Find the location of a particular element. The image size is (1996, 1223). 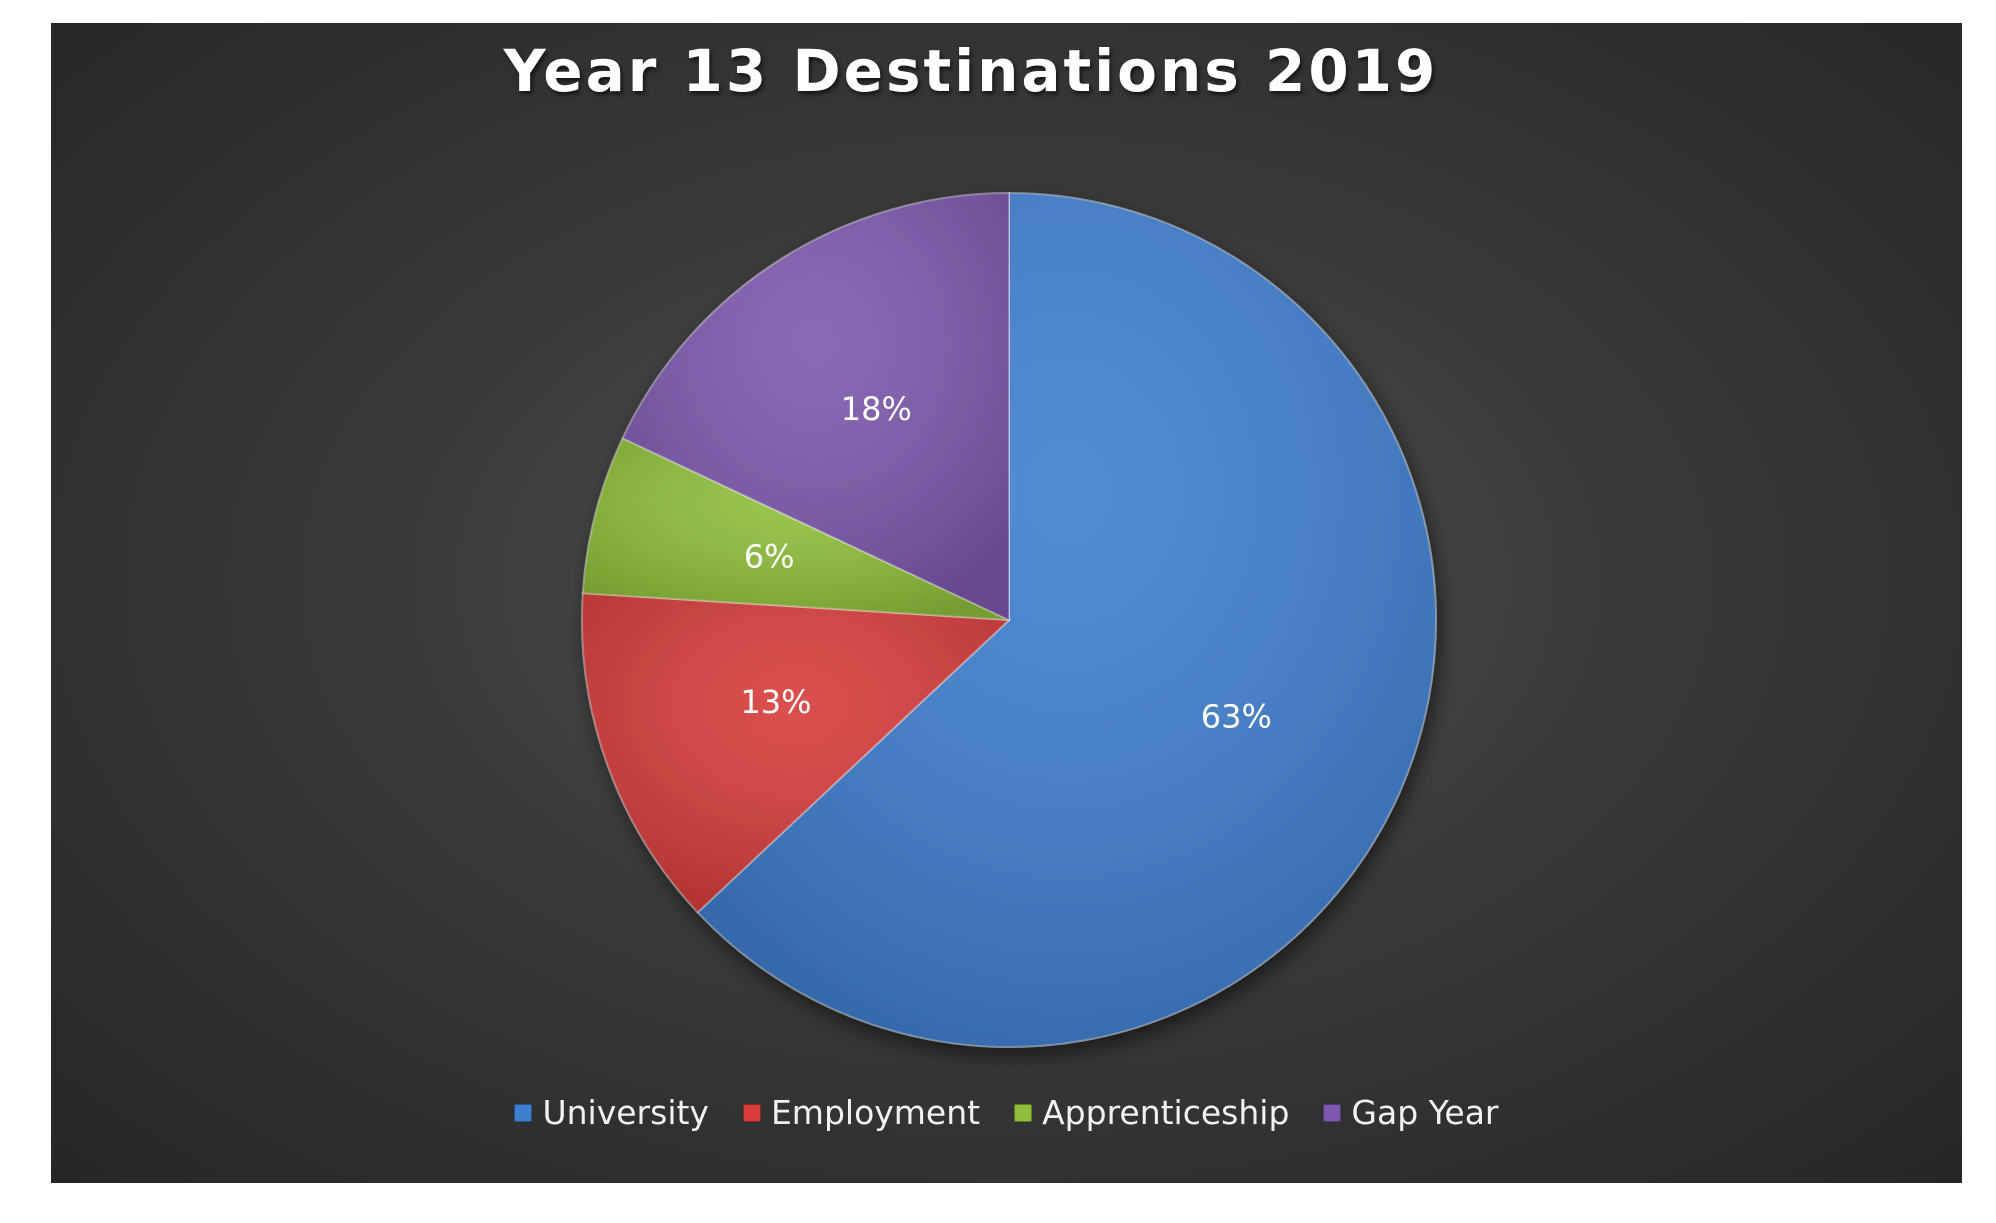

legend-label-gap-year: Gap Year is located at coordinates (1425, 1112).